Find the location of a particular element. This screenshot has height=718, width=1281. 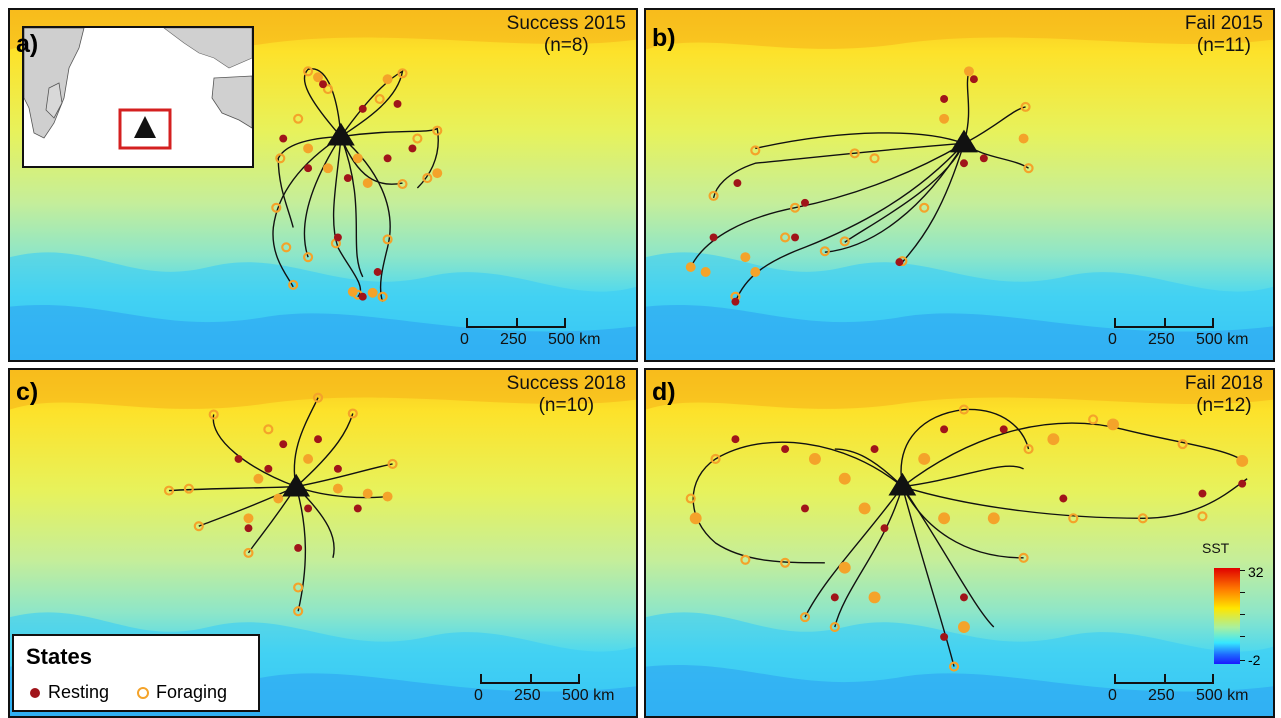

panel-title: Fail 2015 (n=11) is located at coordinates (1224, 35).